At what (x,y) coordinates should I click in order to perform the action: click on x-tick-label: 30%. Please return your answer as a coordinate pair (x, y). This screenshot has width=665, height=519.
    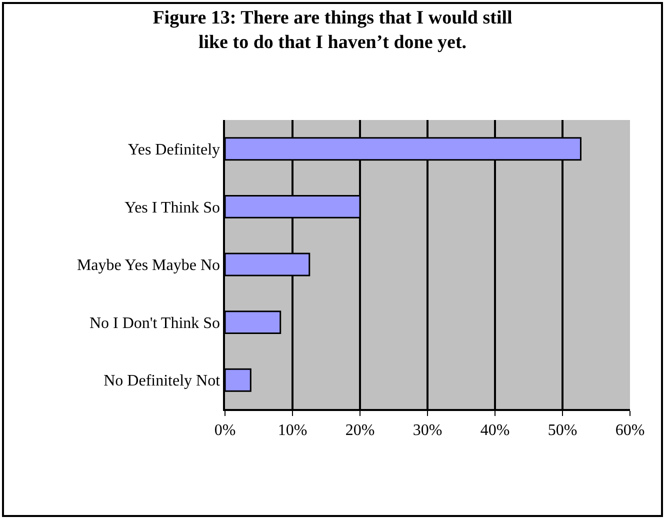
    Looking at the image, I should click on (427, 430).